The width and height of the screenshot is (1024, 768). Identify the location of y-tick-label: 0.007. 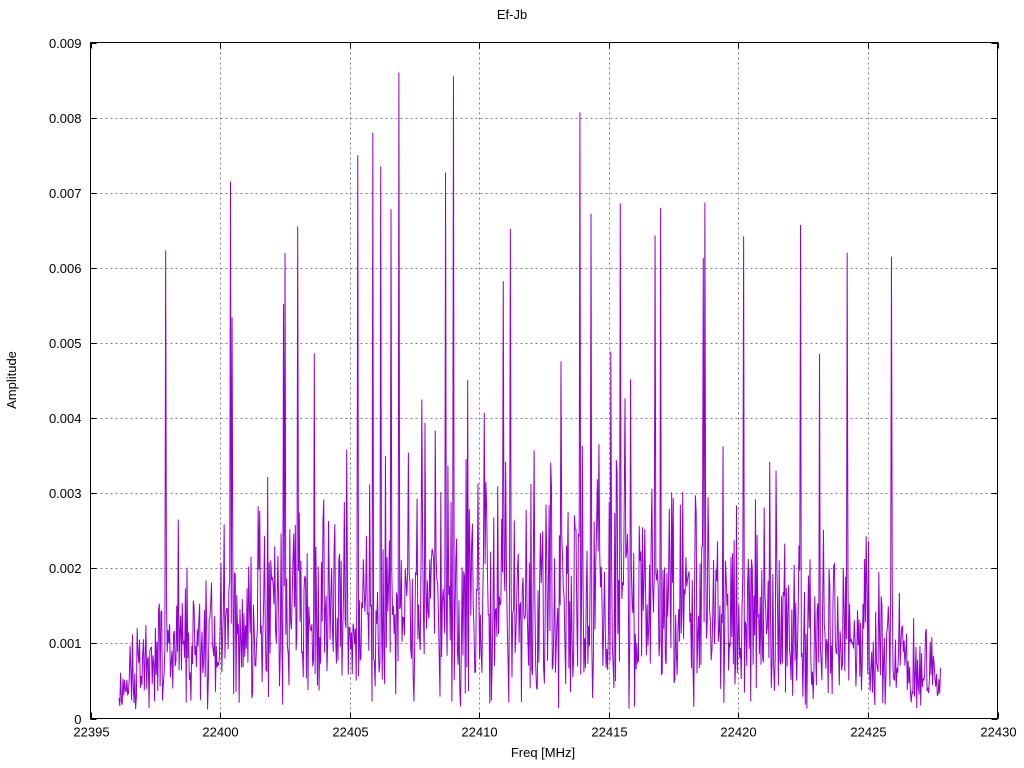
(65, 193).